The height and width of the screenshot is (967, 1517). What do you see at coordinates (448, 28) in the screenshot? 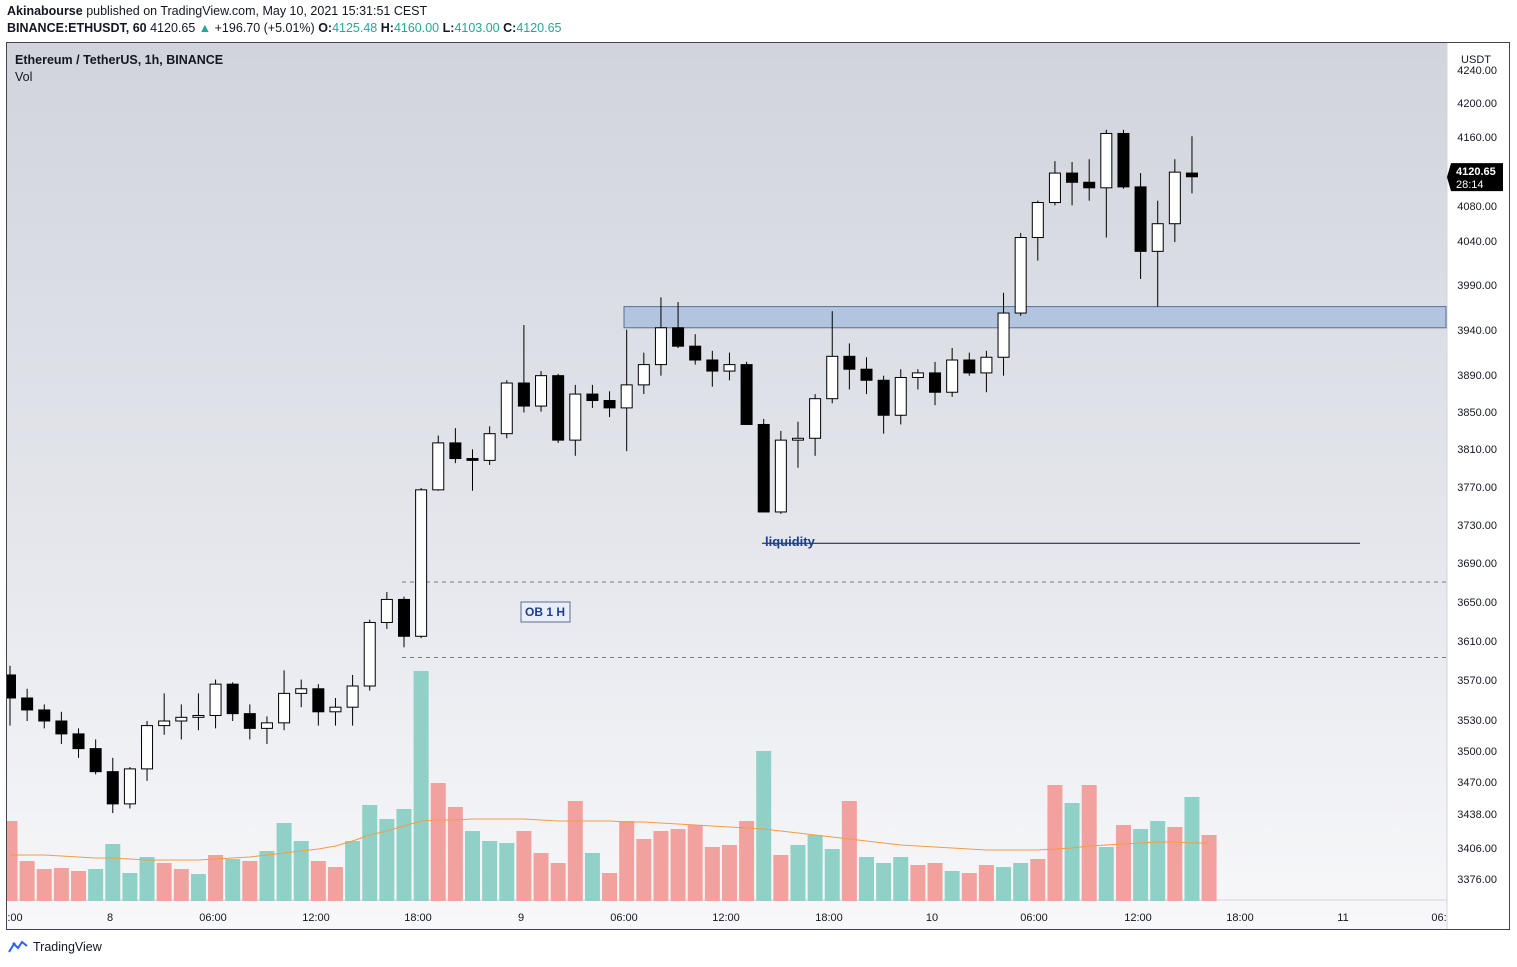
I see `low-label: L:` at bounding box center [448, 28].